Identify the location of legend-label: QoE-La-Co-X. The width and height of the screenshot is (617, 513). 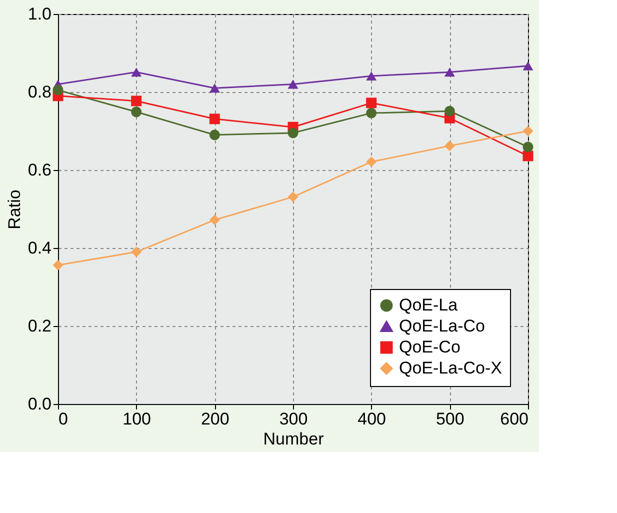
(450, 368).